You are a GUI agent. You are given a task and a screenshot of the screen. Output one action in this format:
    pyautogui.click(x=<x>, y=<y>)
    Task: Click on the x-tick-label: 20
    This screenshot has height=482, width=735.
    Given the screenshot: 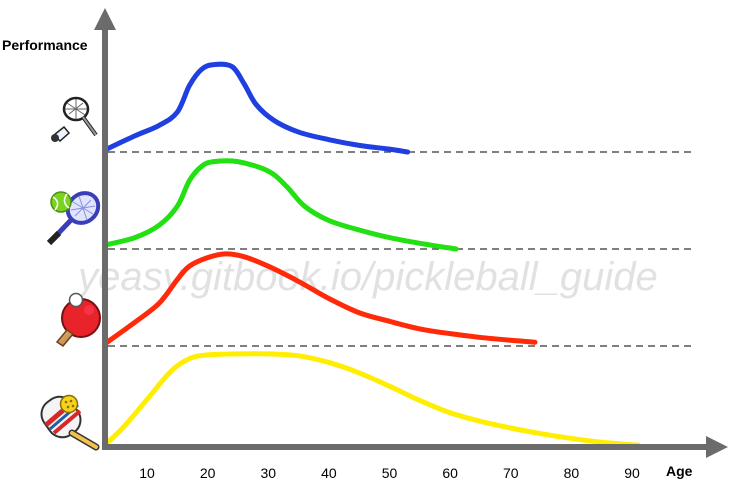 What is the action you would take?
    pyautogui.click(x=208, y=473)
    